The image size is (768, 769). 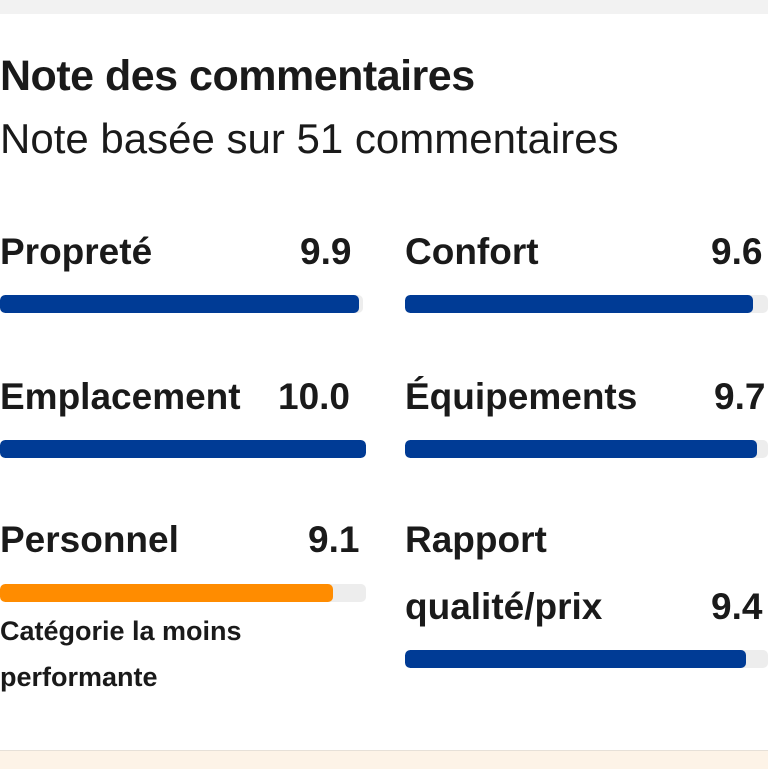 I want to click on metric-label: Emplacement, so click(x=120, y=396).